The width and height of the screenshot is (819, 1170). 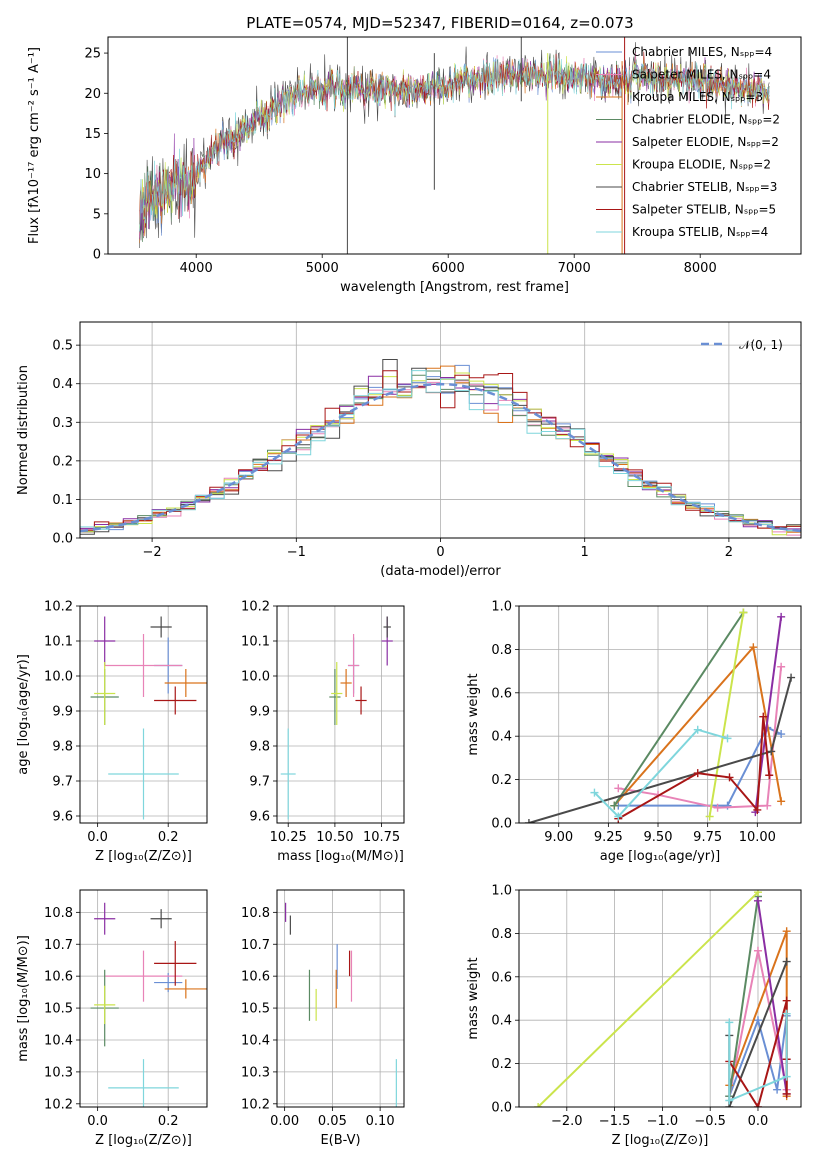 What do you see at coordinates (440, 457) in the screenshot?
I see `normal-curve` at bounding box center [440, 457].